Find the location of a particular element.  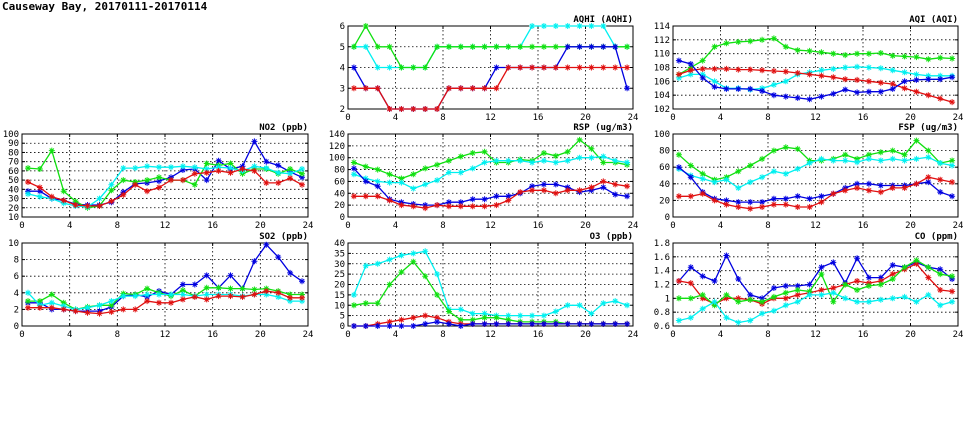

x-tick-label: 20 is located at coordinates (585, 118).